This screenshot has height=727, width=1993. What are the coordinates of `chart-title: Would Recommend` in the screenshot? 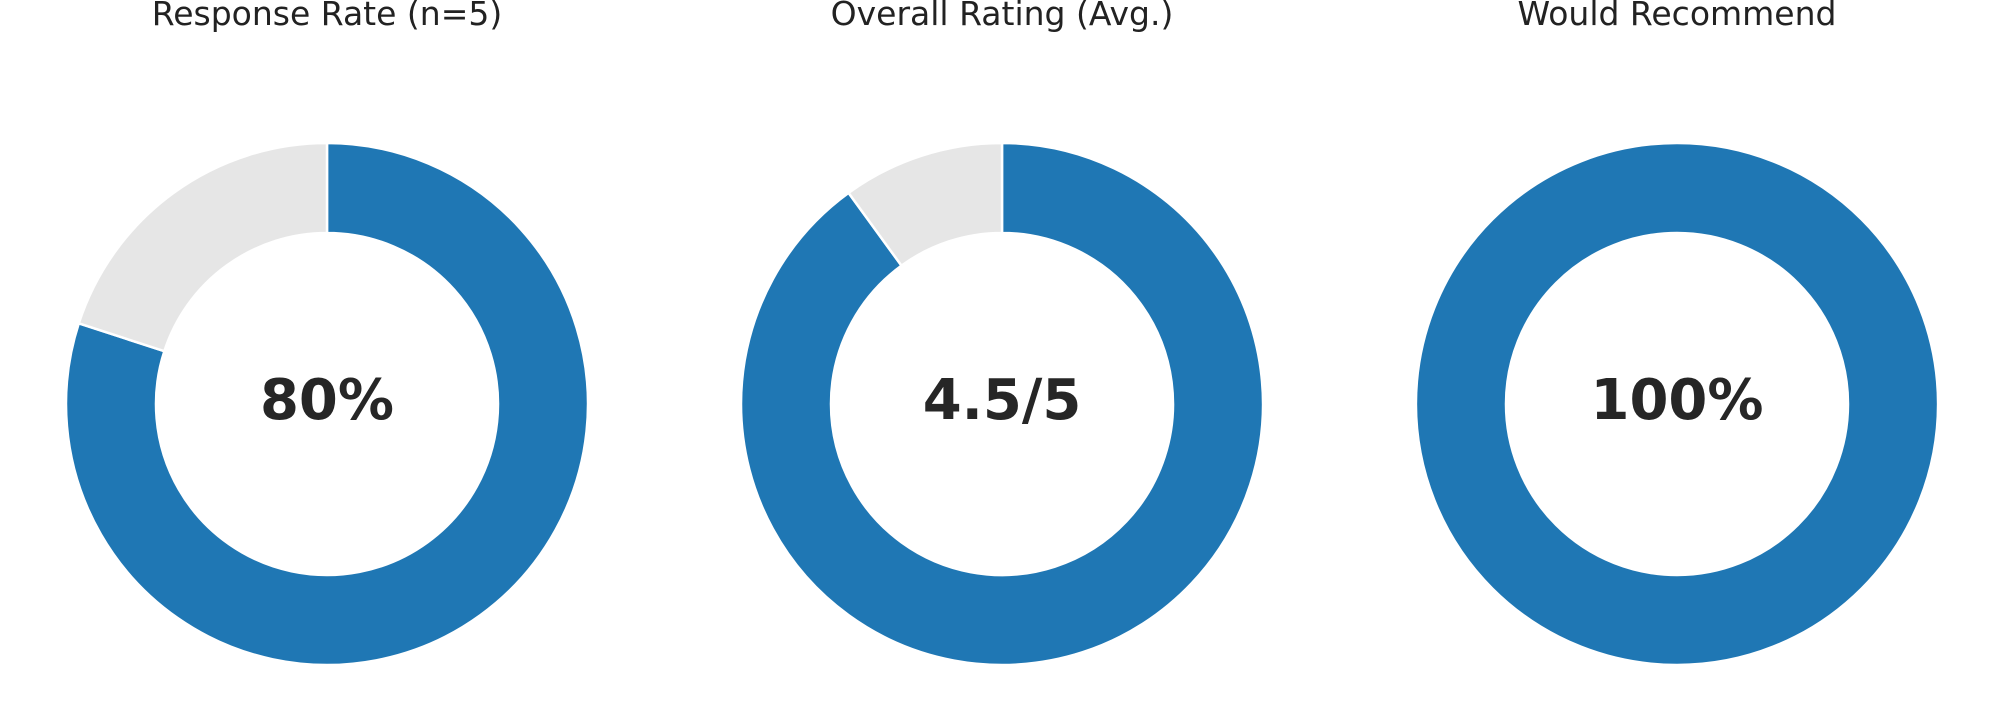 It's located at (1677, 16).